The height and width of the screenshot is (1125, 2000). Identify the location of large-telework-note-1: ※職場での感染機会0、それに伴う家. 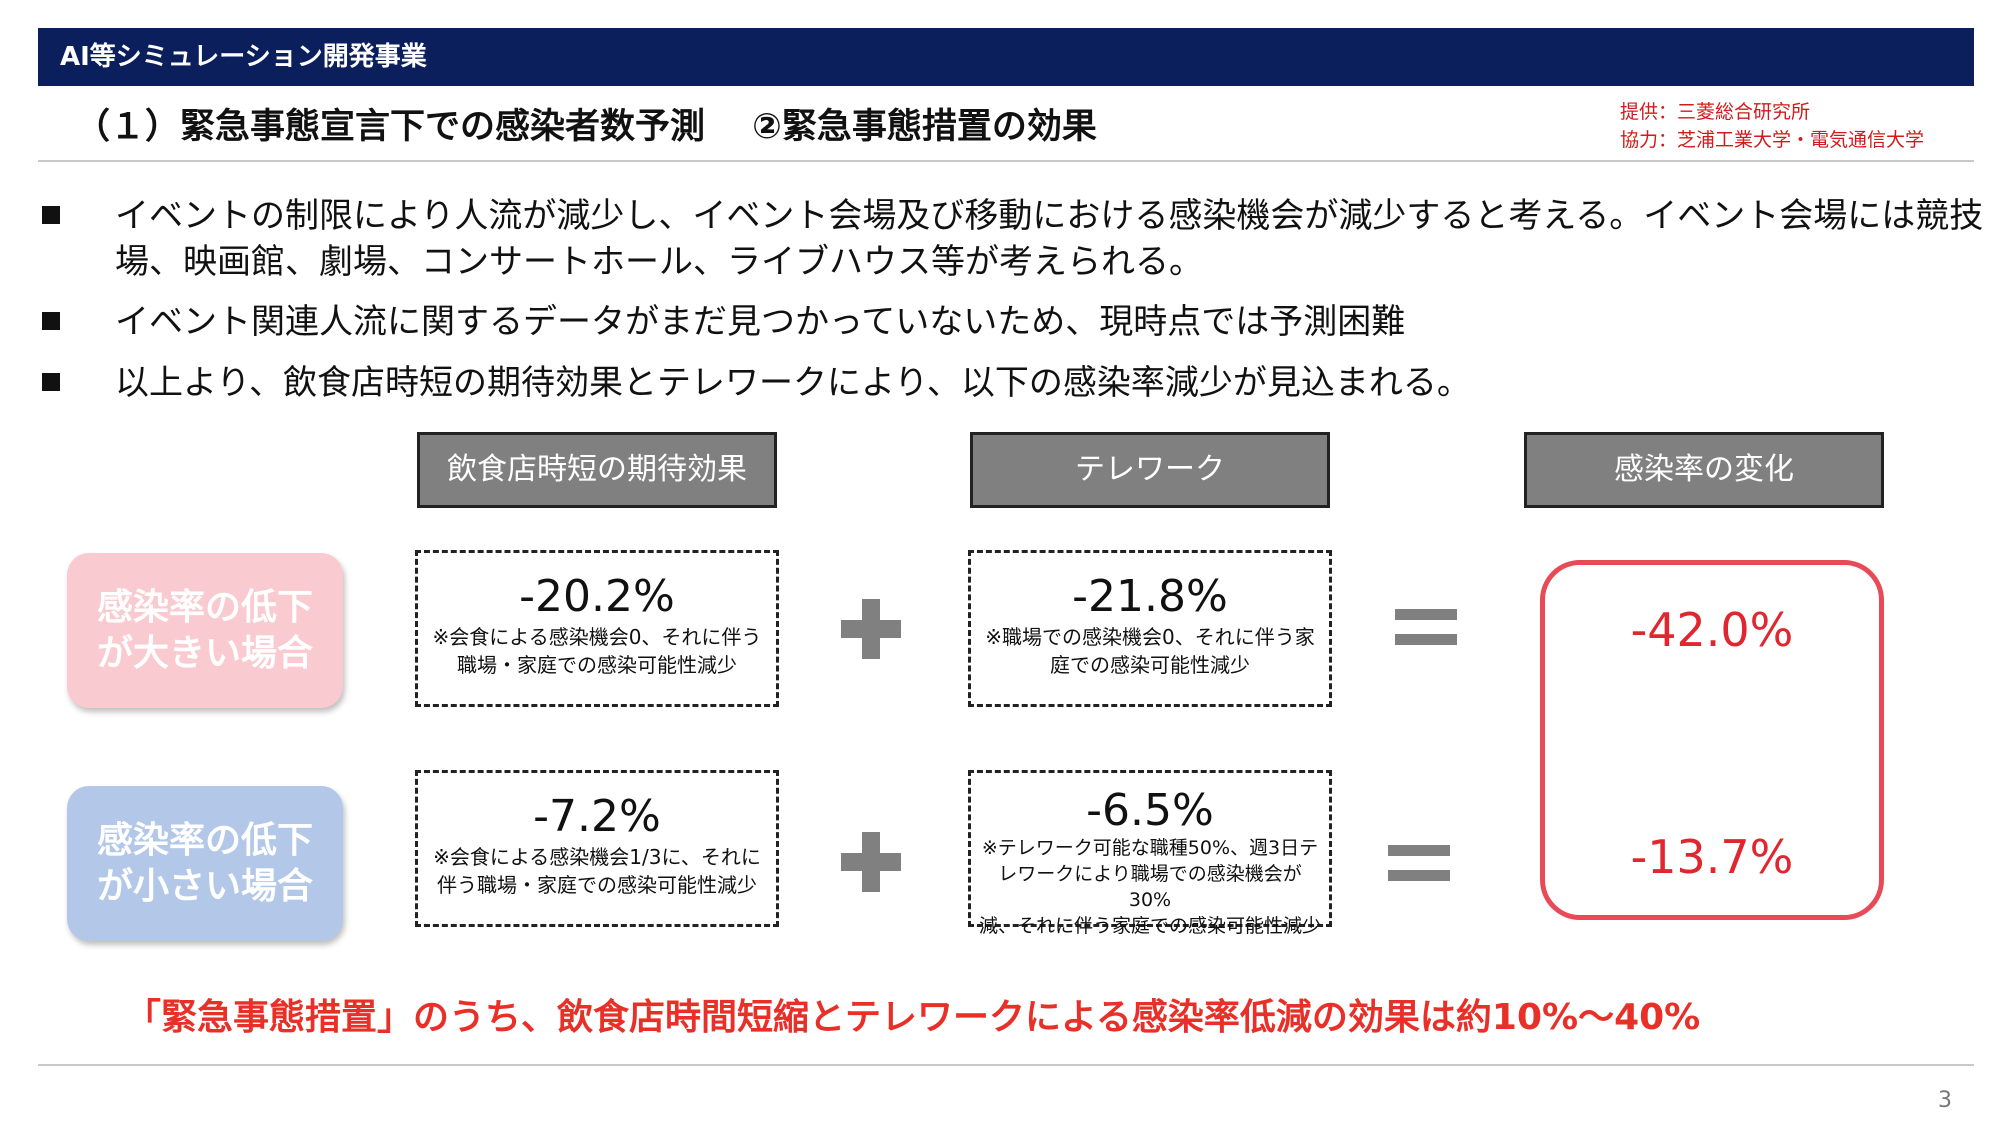
(1150, 637).